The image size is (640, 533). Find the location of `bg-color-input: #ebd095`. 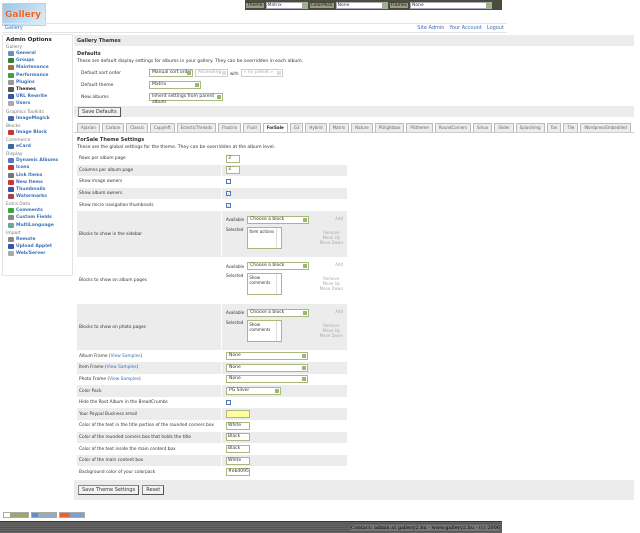

bg-color-input: #ebd095 is located at coordinates (238, 472).